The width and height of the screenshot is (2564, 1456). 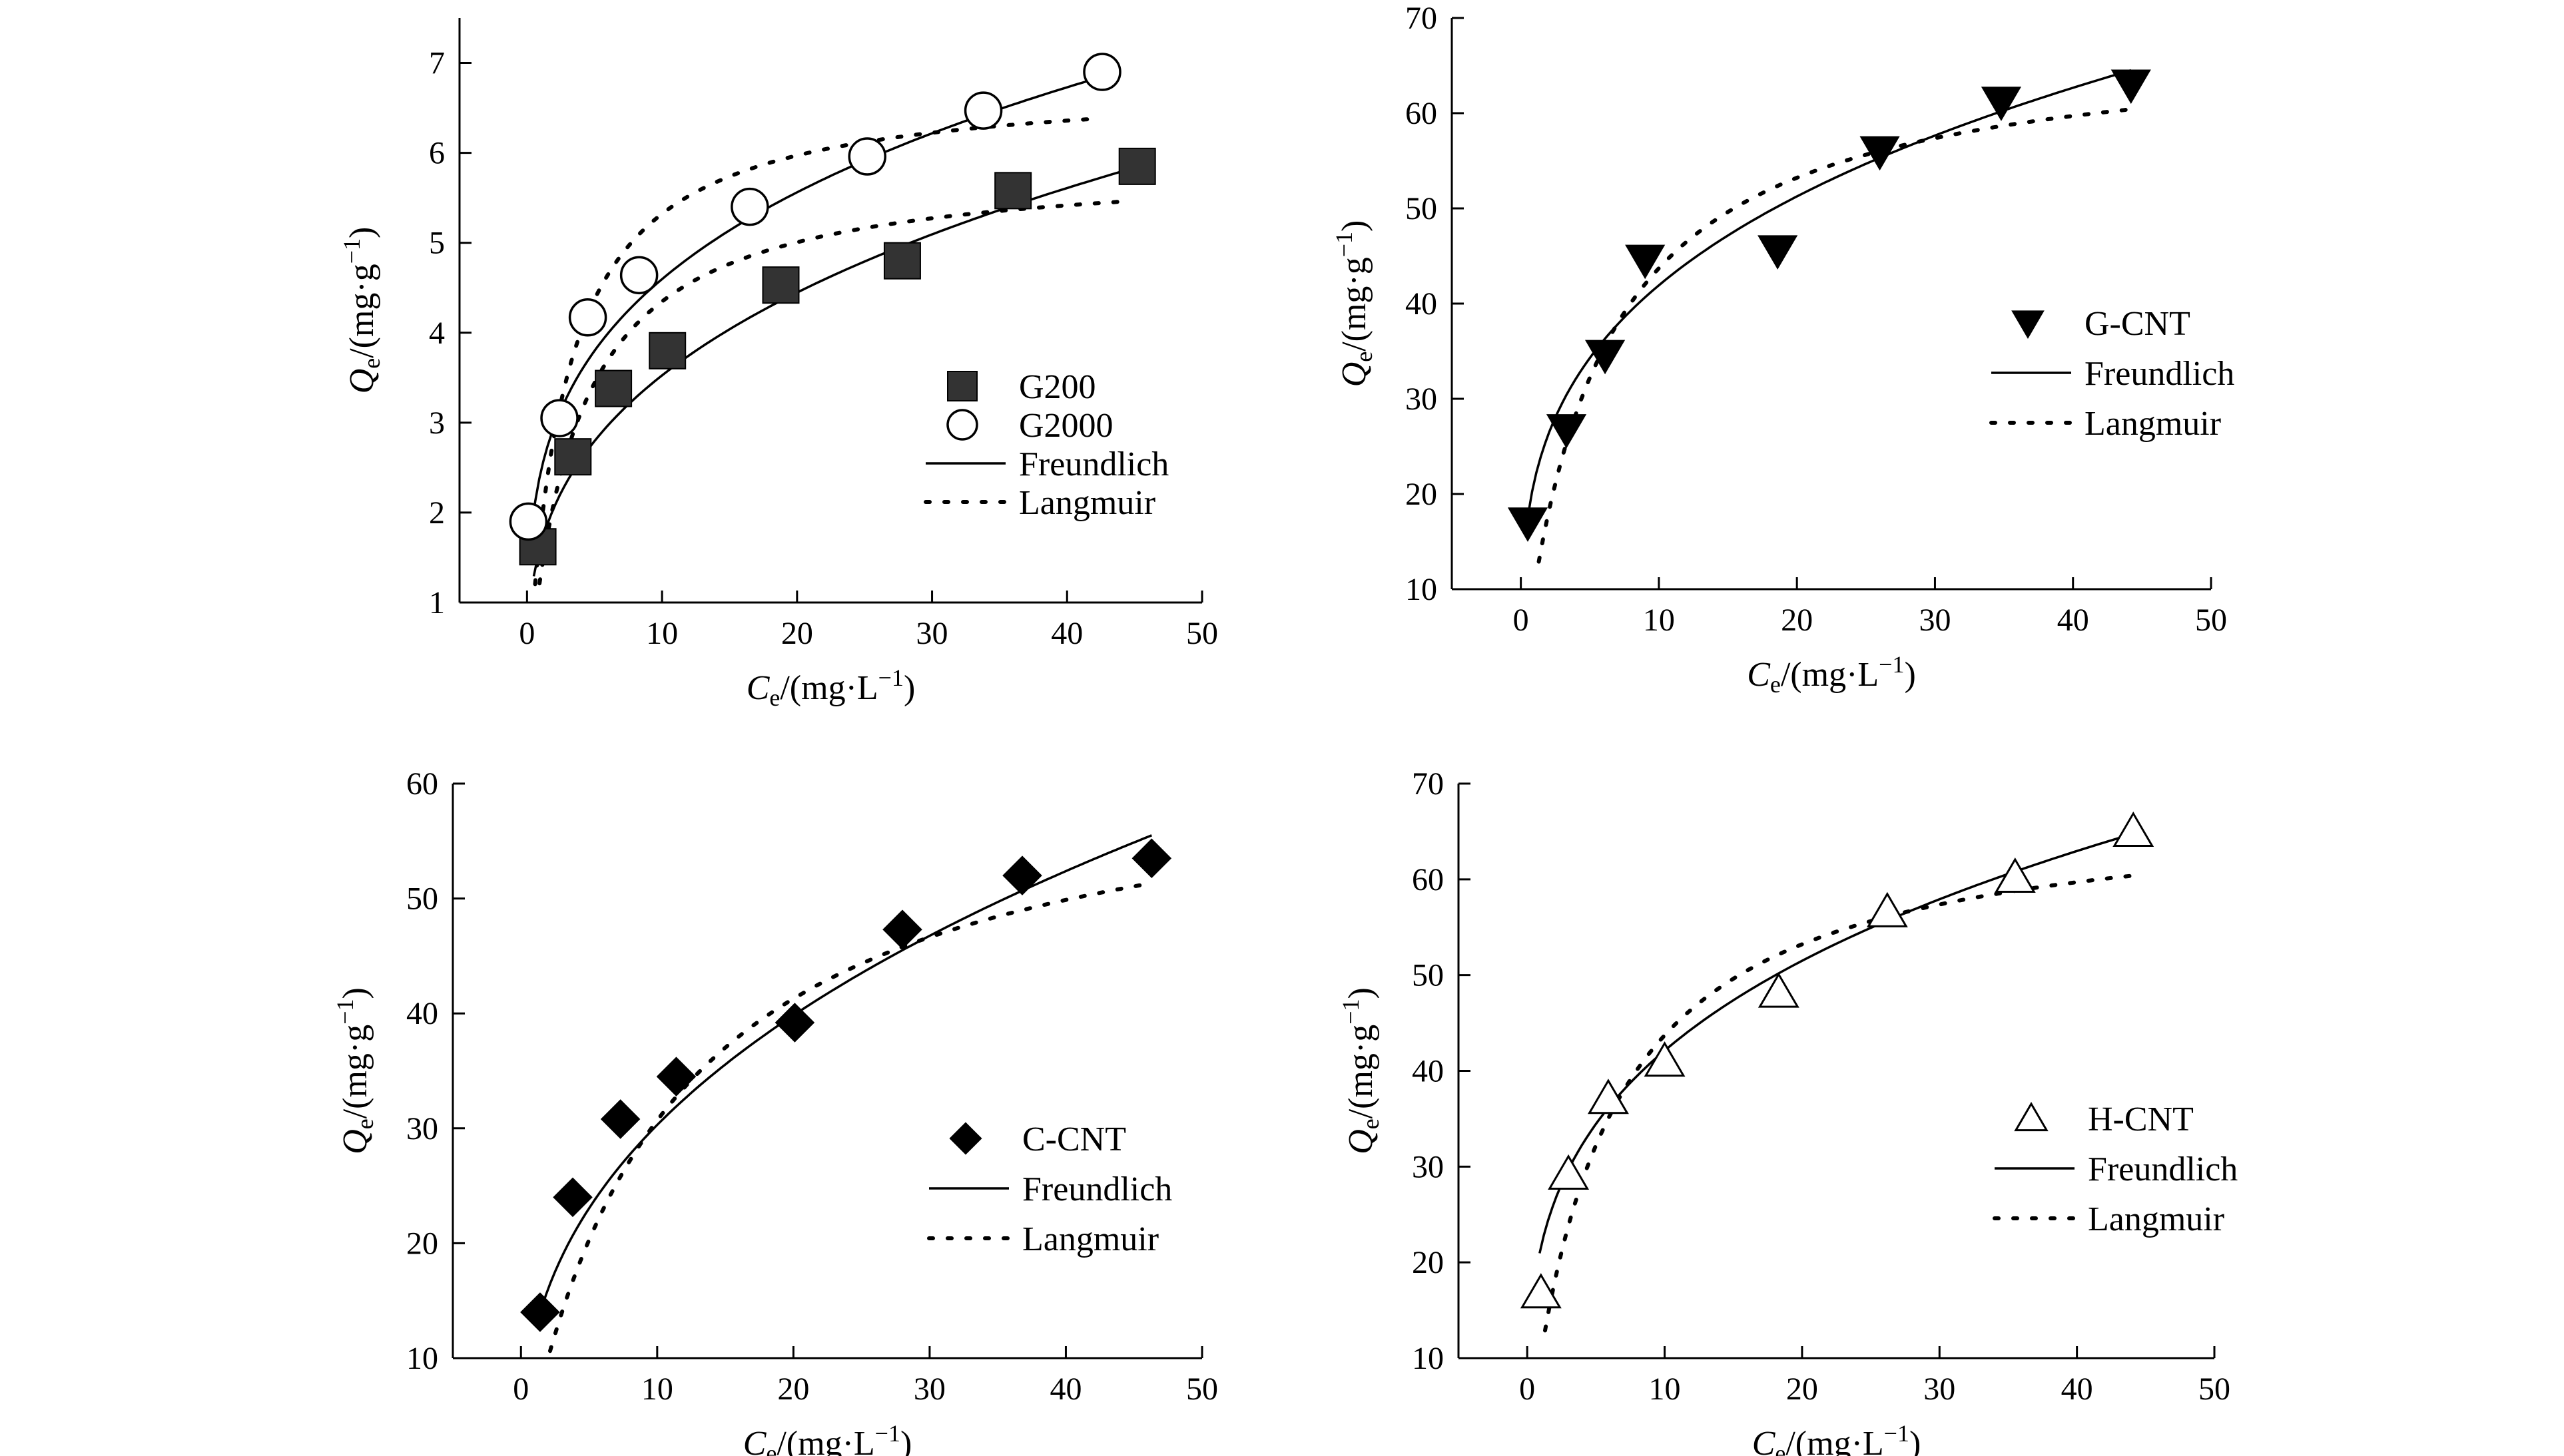 What do you see at coordinates (835, 371) in the screenshot?
I see `freundlich-fit-line-g200` at bounding box center [835, 371].